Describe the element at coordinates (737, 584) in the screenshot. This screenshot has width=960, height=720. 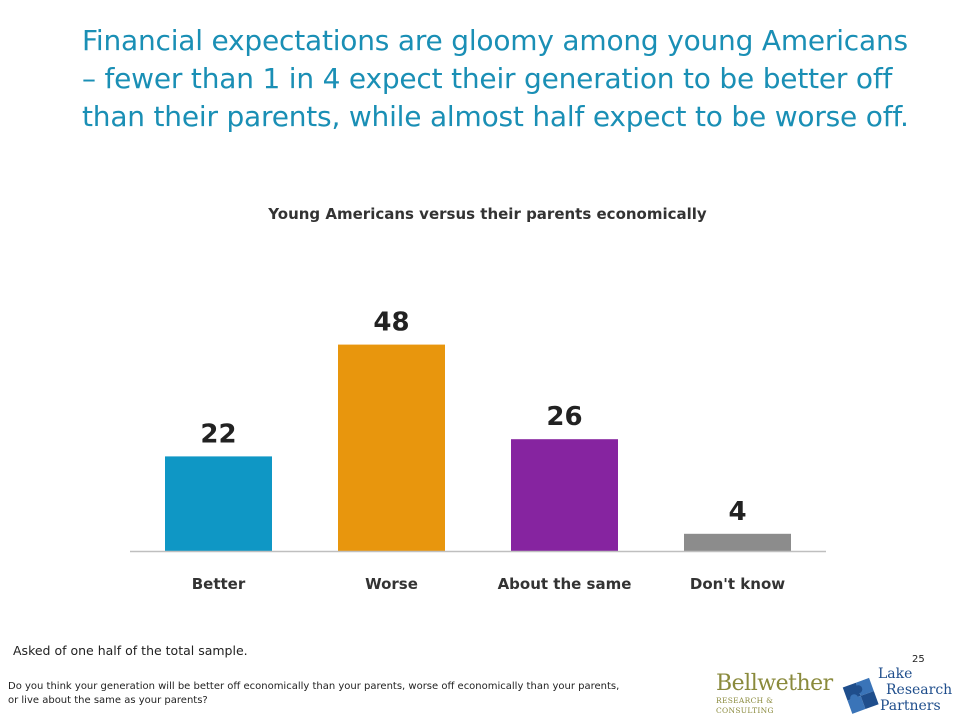
I see `category-label-3: Don't know` at that location.